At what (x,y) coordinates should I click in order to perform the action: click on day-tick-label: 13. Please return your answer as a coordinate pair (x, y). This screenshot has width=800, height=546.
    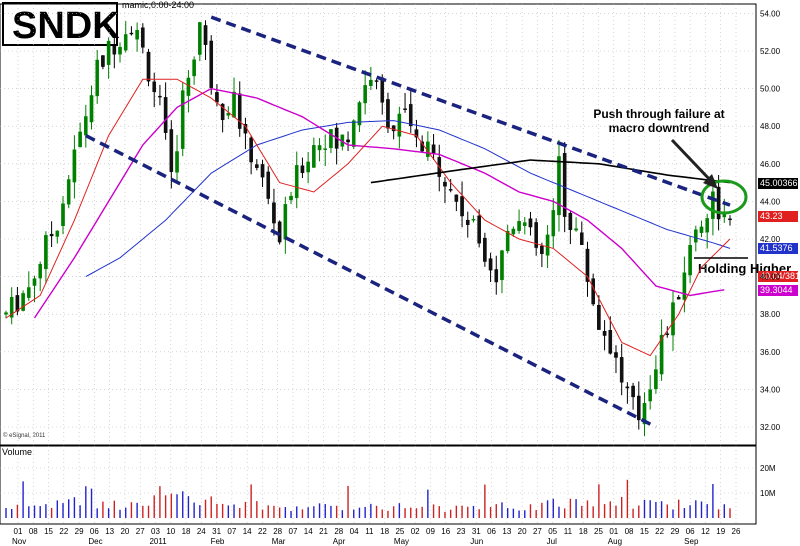
    Looking at the image, I should click on (109, 531).